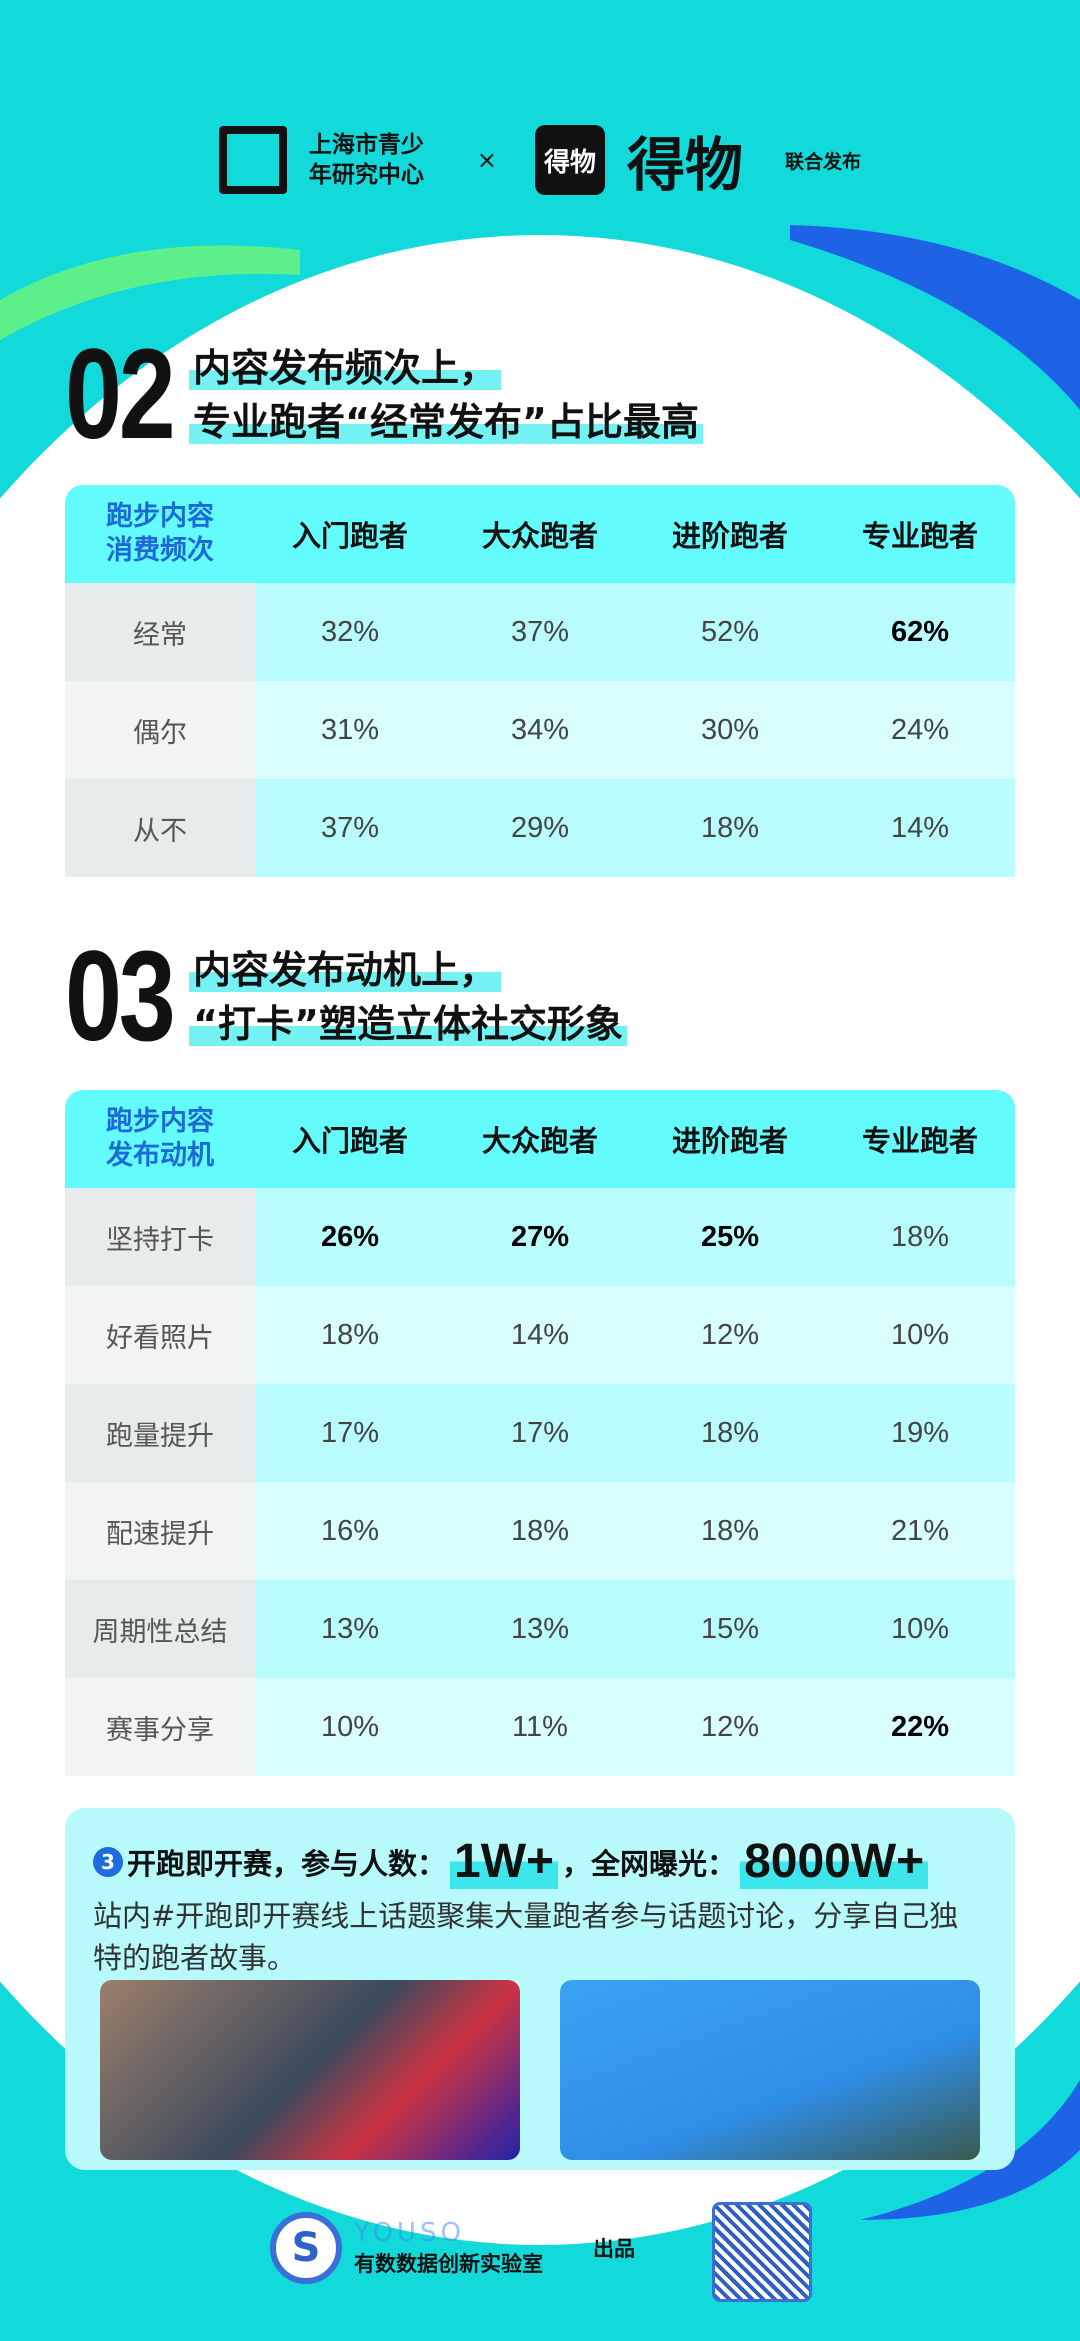 The height and width of the screenshot is (2341, 1080). I want to click on row-label: 跑量提升, so click(160, 1433).